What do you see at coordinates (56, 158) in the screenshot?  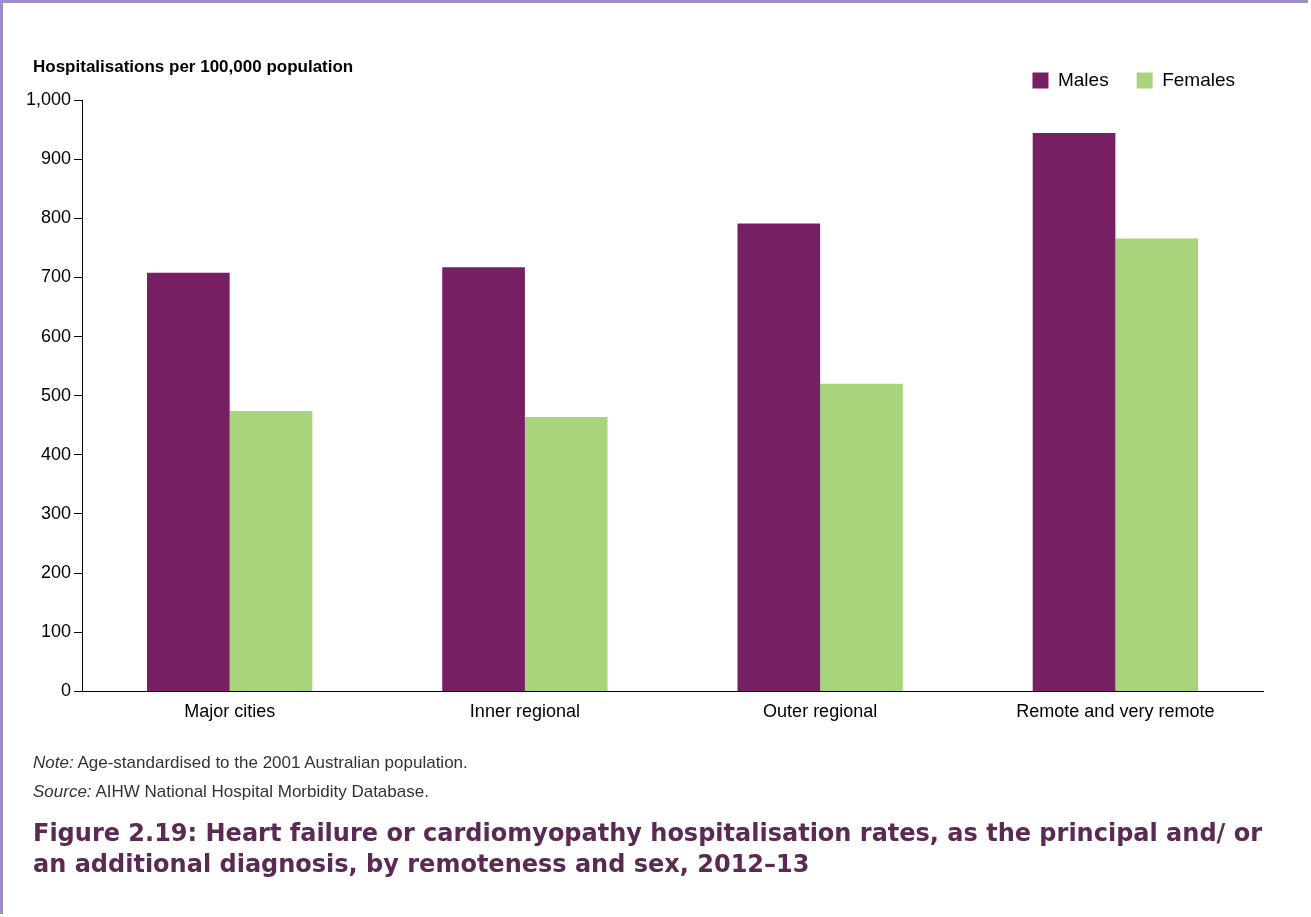 I see `y-tick-label: 900` at bounding box center [56, 158].